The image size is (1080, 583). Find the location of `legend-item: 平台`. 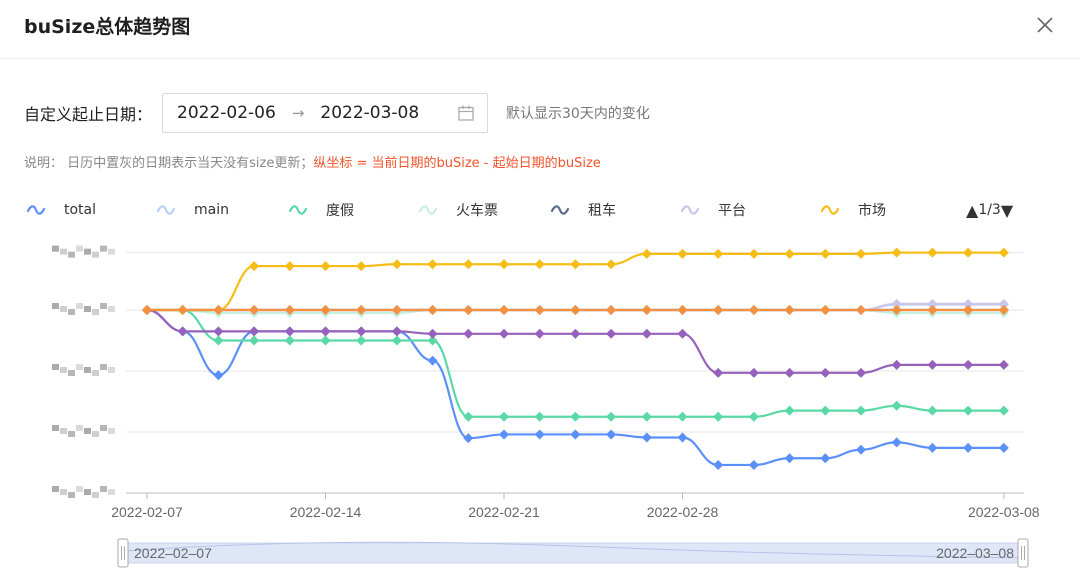

legend-item: 平台 is located at coordinates (713, 210).